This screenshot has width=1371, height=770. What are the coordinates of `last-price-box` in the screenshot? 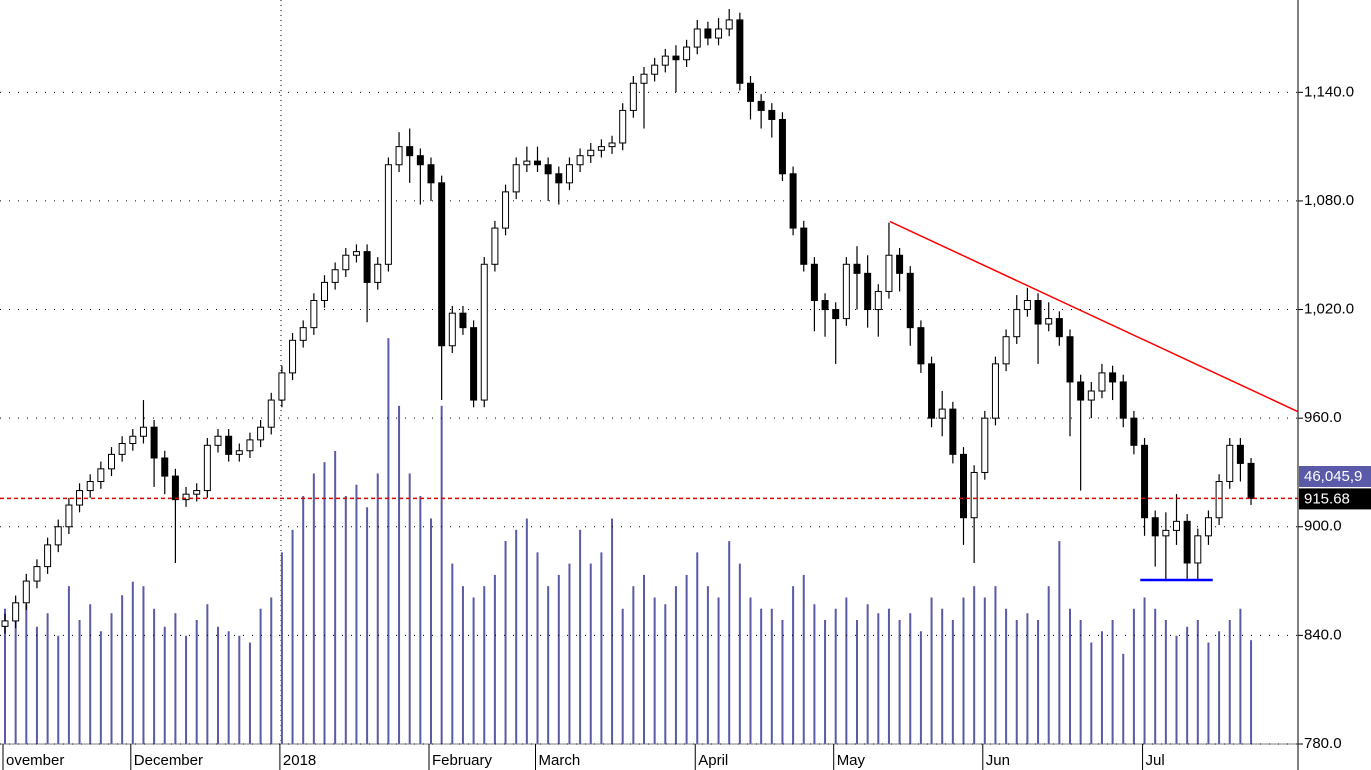 It's located at (1335, 499).